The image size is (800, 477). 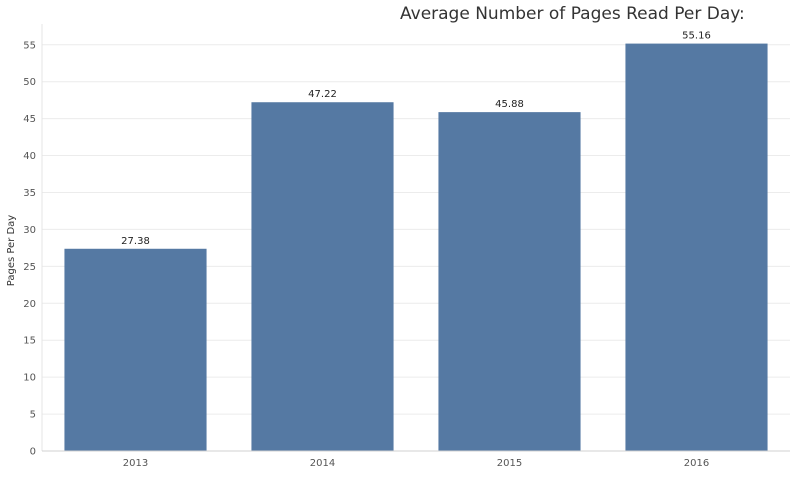 What do you see at coordinates (33, 415) in the screenshot?
I see `y-tick-label: 5` at bounding box center [33, 415].